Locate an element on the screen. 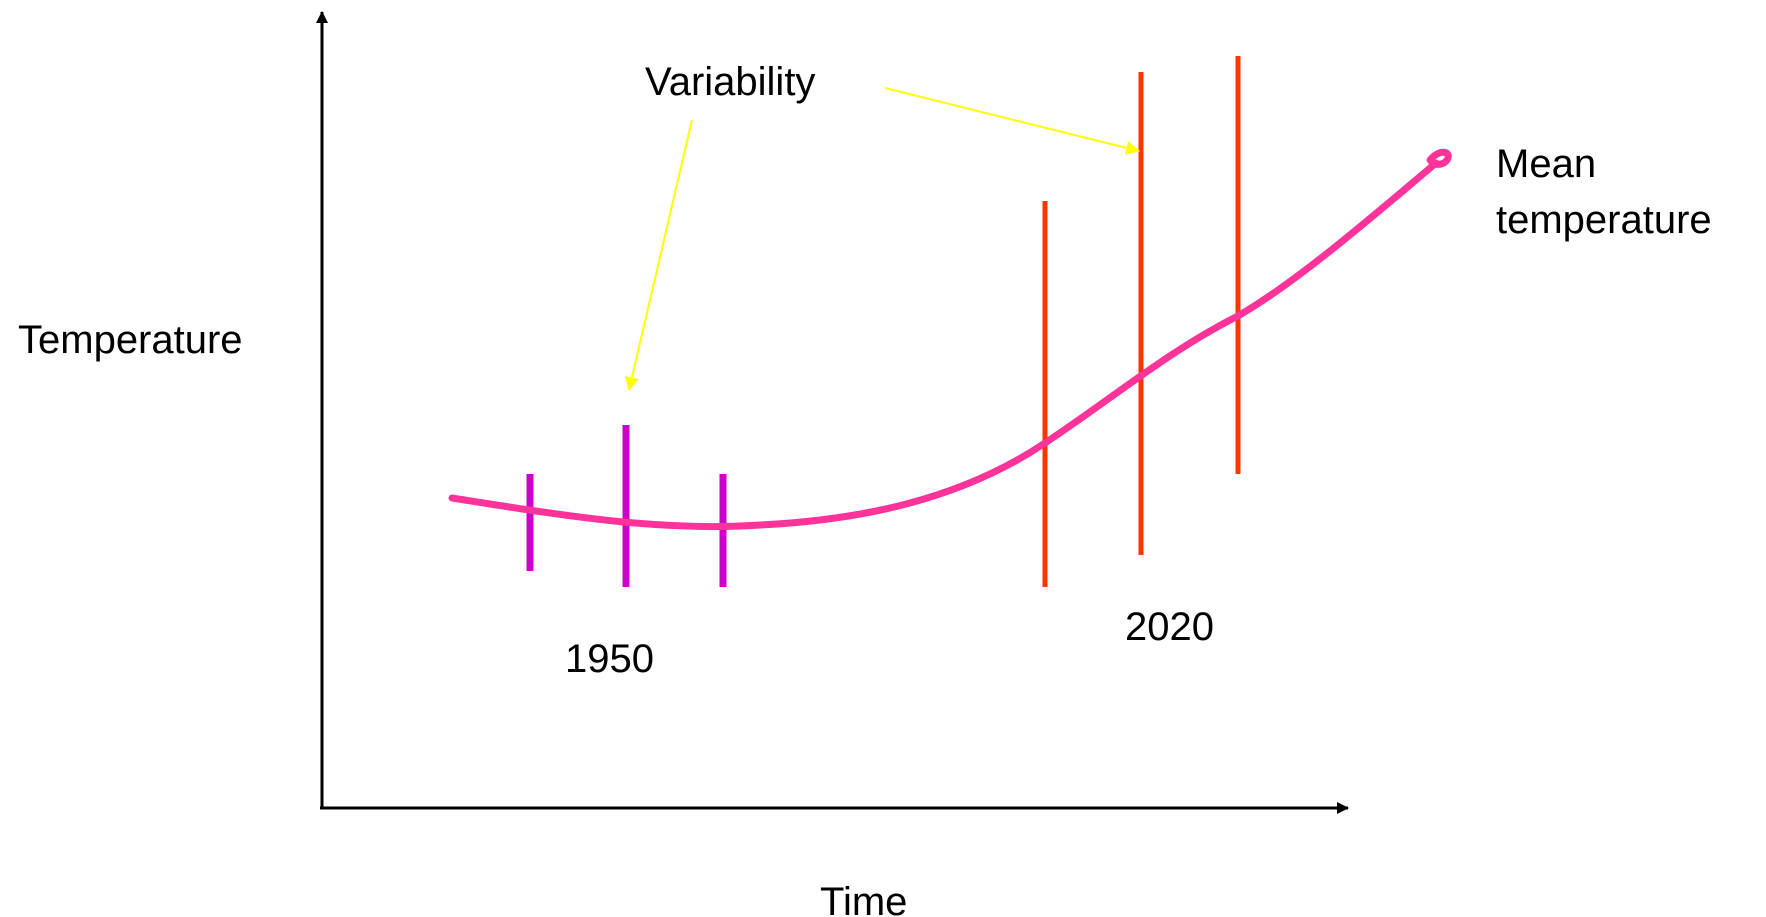 The width and height of the screenshot is (1766, 917). year-label-1950: 1950 is located at coordinates (609, 659).